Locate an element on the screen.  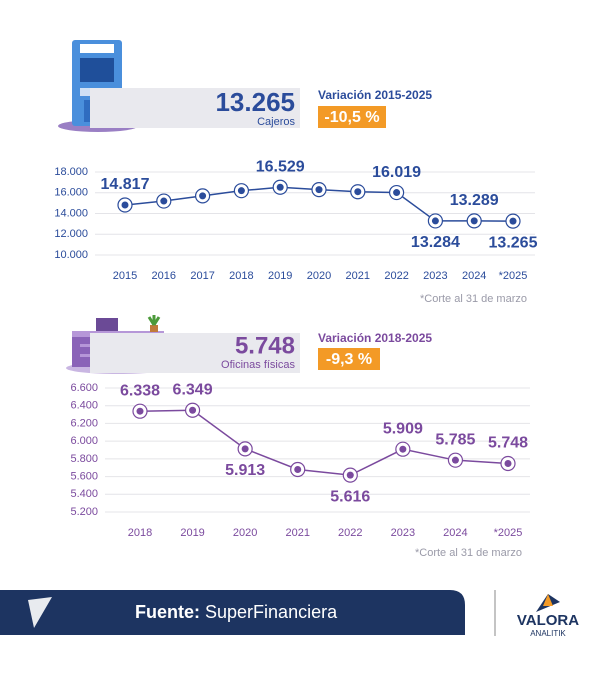
y-tick-label: 6.000 is located at coordinates (84, 441).